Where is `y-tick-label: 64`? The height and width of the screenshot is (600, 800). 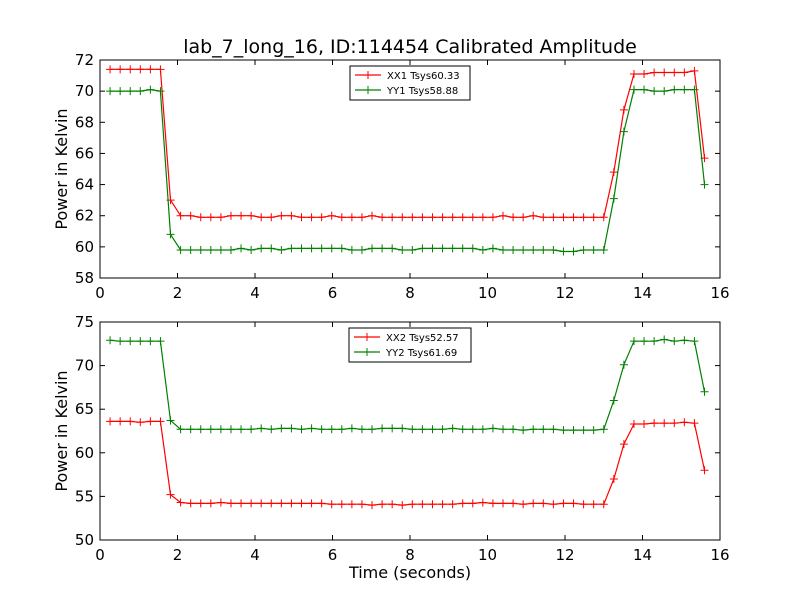 y-tick-label: 64 is located at coordinates (84, 185).